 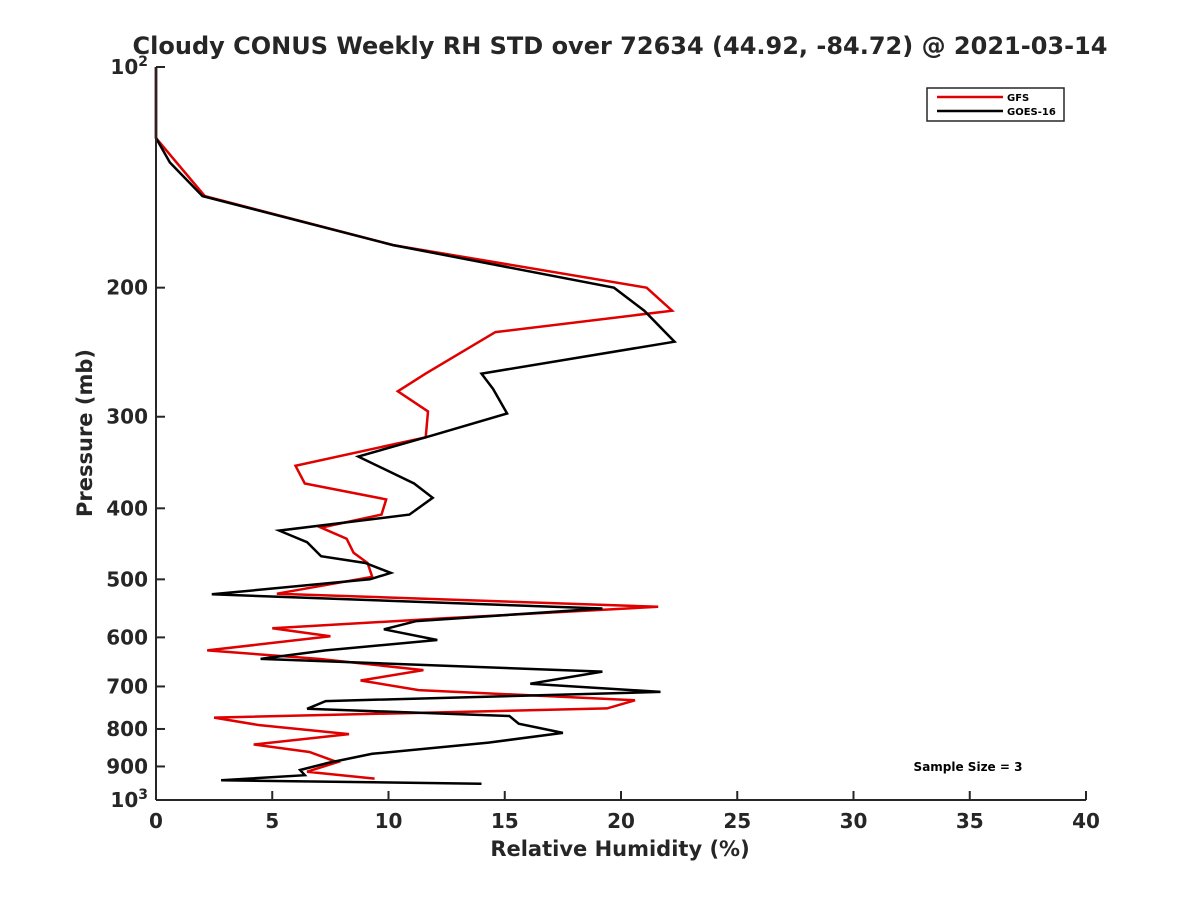 What do you see at coordinates (127, 508) in the screenshot?
I see `y-tick-label: 400` at bounding box center [127, 508].